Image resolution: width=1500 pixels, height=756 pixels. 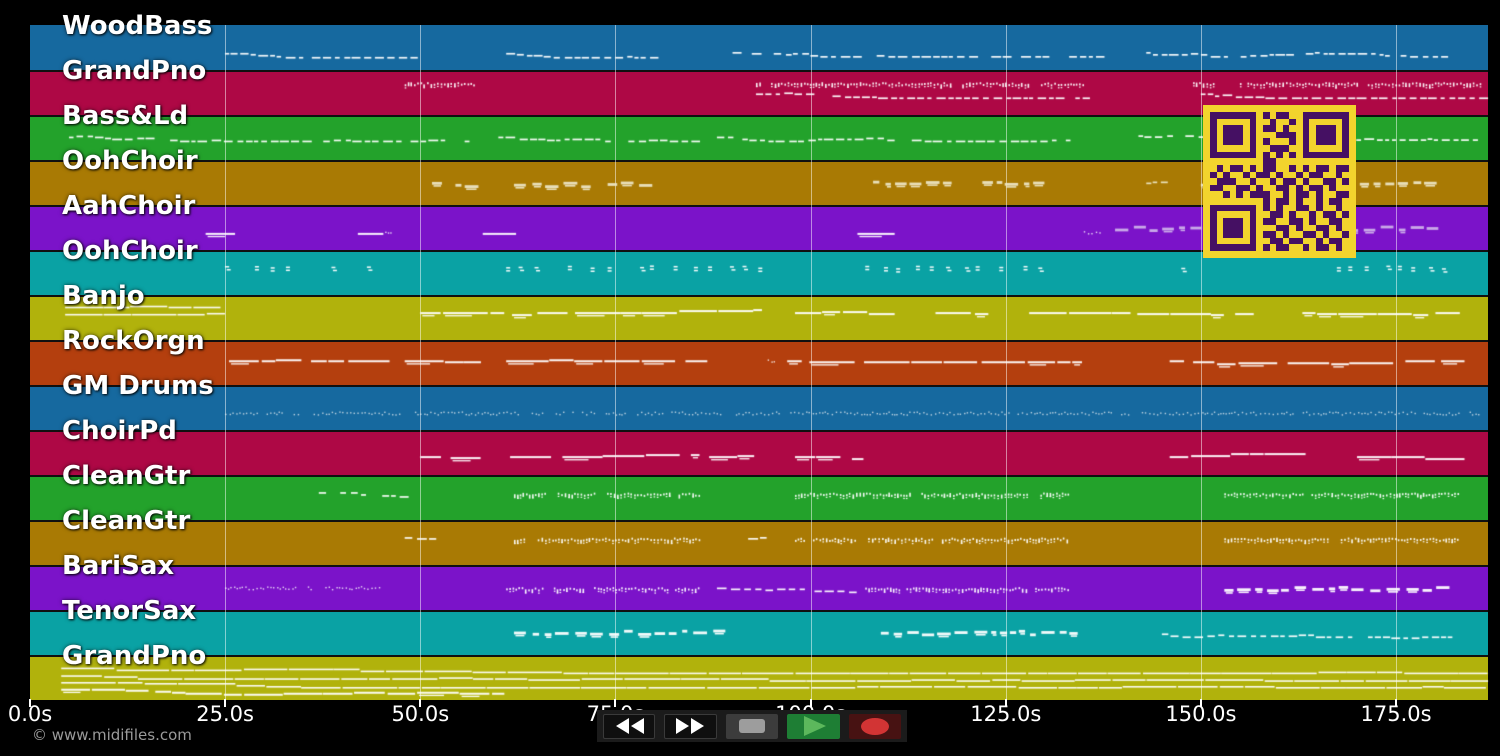 I want to click on stop-button, so click(x=752, y=726).